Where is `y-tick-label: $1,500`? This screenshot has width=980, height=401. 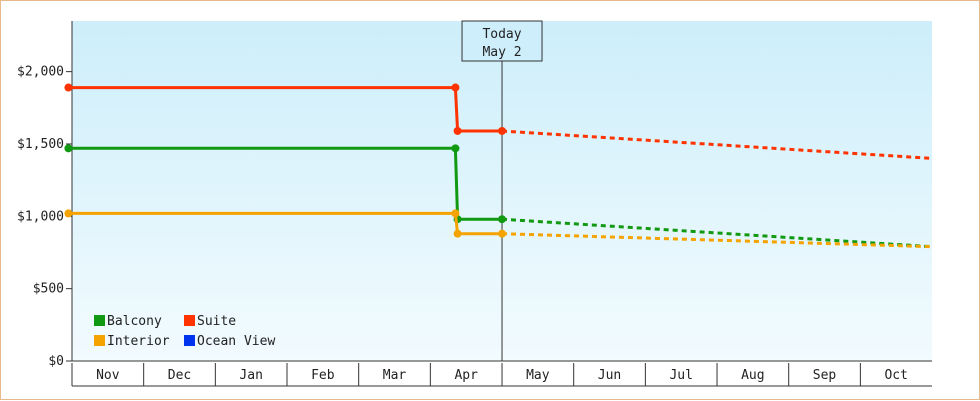
y-tick-label: $1,500 is located at coordinates (40, 144).